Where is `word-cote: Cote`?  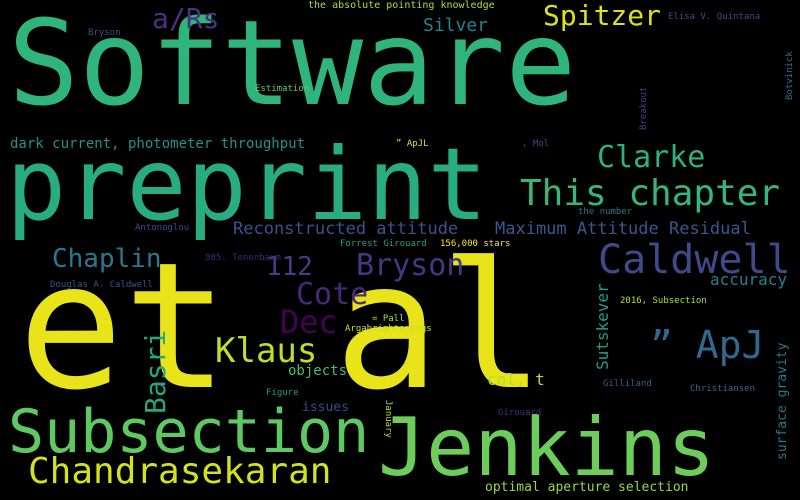 word-cote: Cote is located at coordinates (332, 294).